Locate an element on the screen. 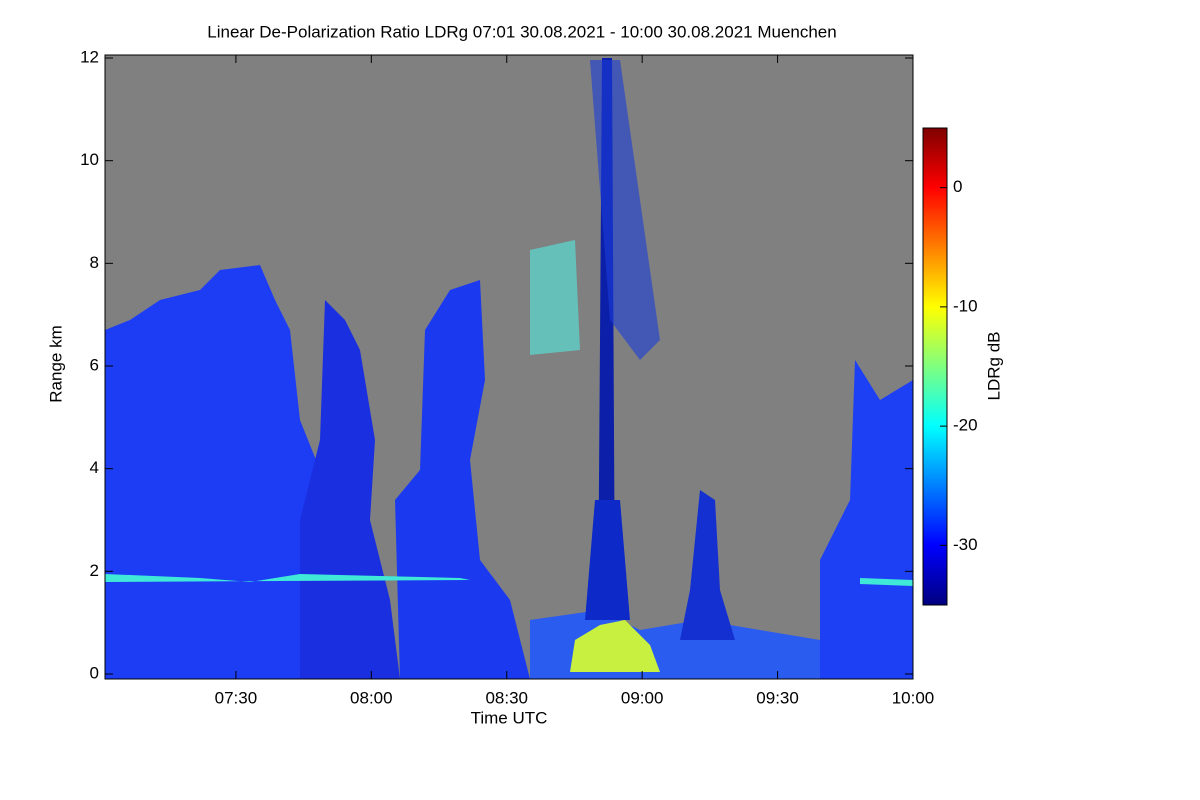  colorbar-tick-label: -20 is located at coordinates (965, 425).